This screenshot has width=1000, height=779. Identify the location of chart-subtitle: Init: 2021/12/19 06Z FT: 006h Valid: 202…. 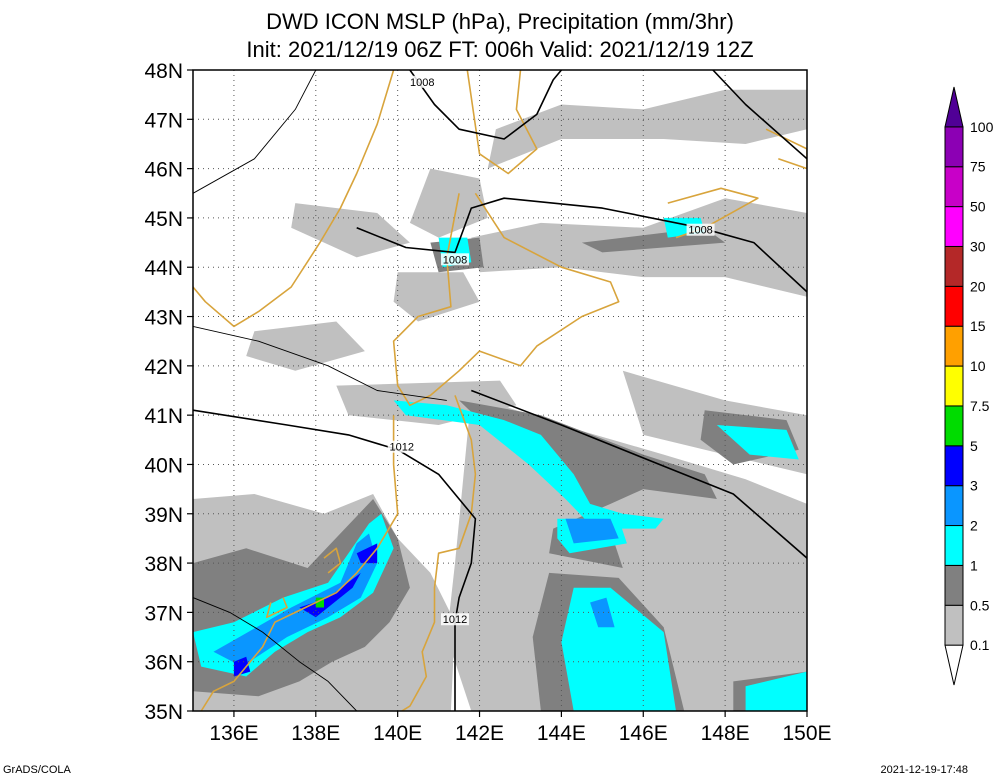
(499, 49).